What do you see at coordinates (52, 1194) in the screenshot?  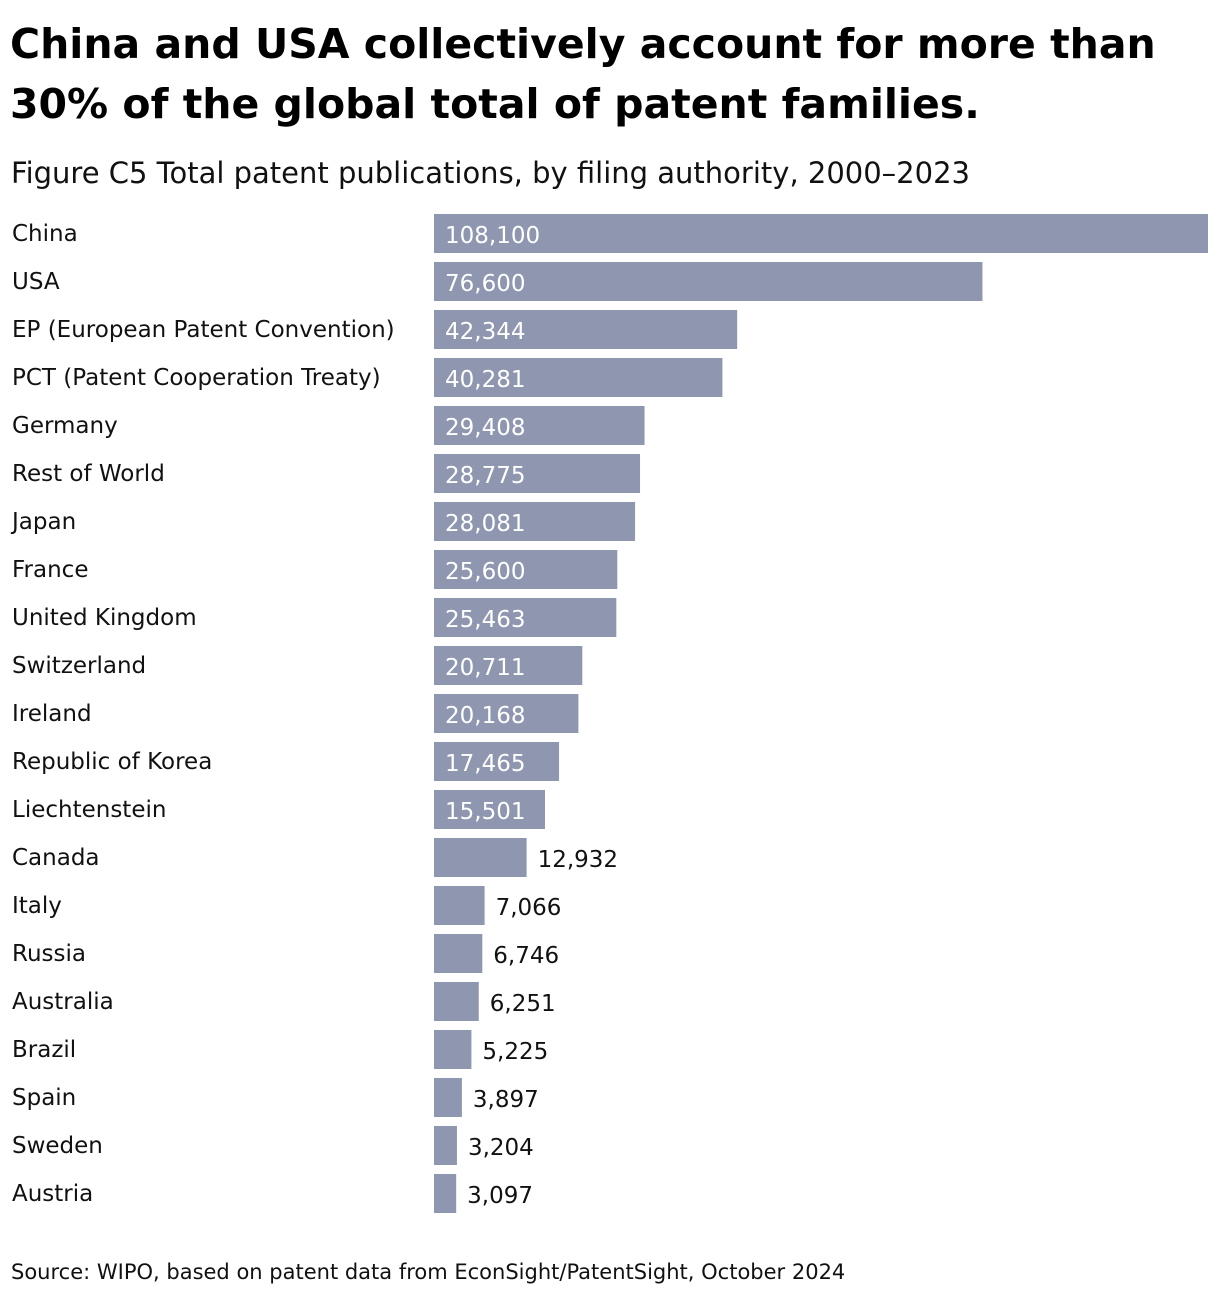 I see `category-label-austria: Austria` at bounding box center [52, 1194].